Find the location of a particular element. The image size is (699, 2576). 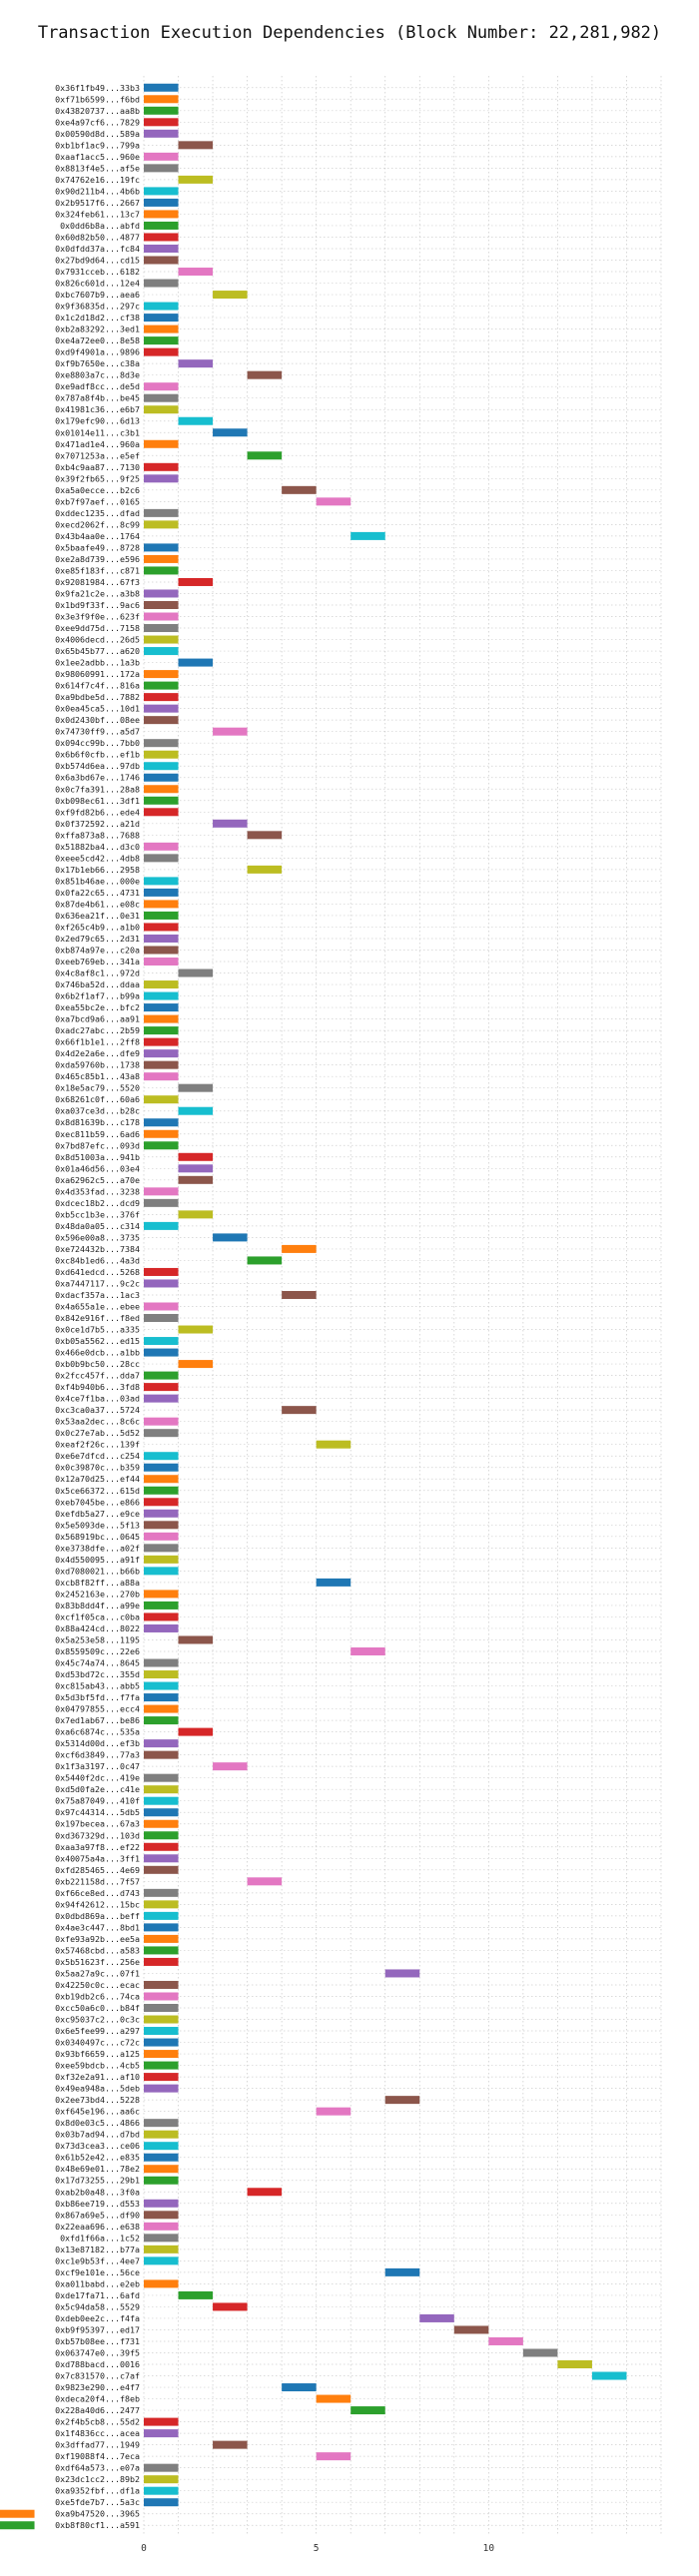

y-tick-label: 0x7ed1ab67...be86 is located at coordinates (97, 1720).